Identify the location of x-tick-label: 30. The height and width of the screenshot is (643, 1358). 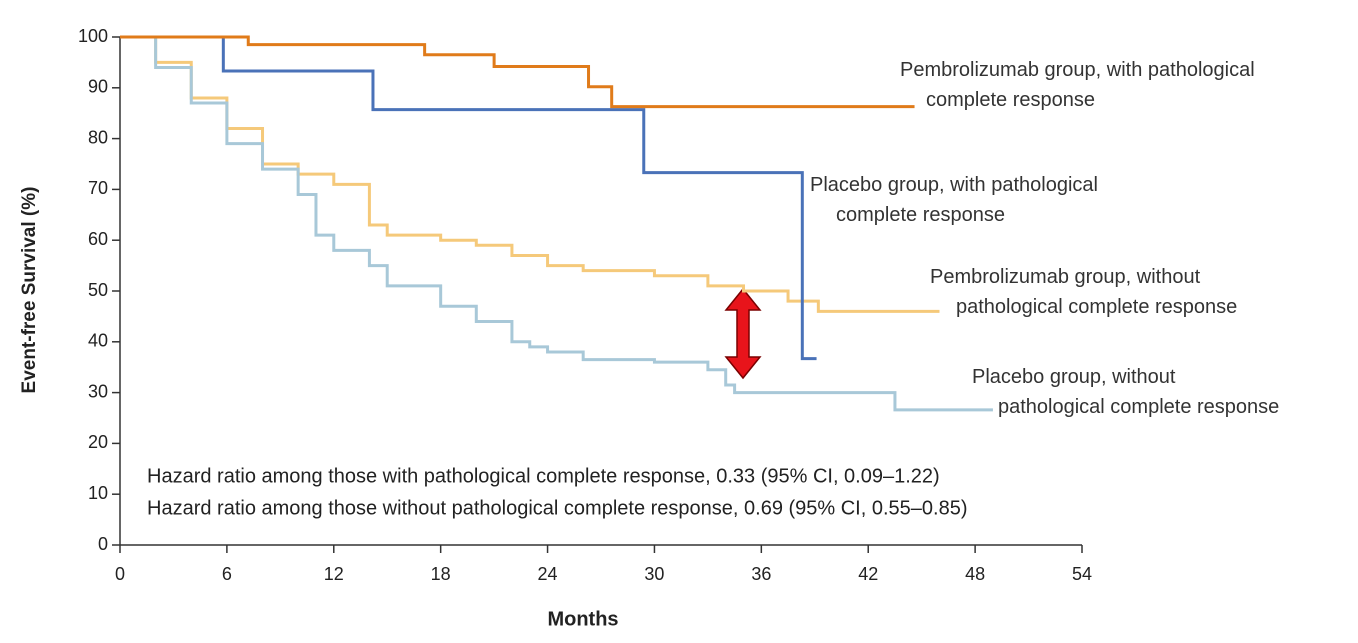
(654, 574).